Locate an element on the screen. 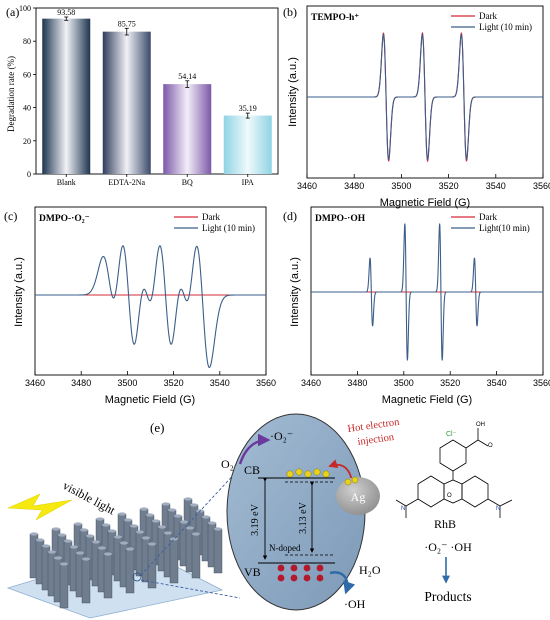 Image resolution: width=550 pixels, height=620 pixels. pb-curve-light is located at coordinates (425, 97).